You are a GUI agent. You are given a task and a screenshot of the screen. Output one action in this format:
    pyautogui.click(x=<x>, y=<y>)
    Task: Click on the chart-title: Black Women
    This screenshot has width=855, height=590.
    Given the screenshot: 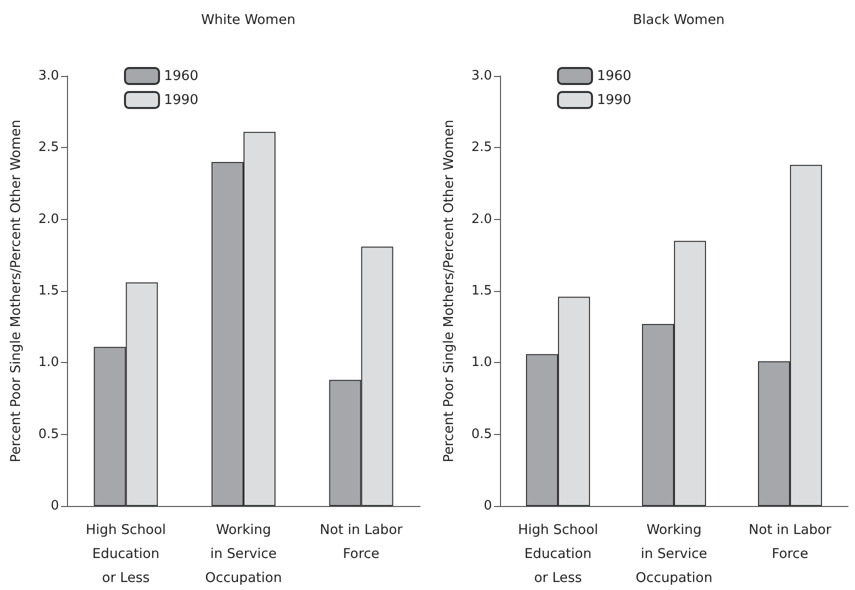 What is the action you would take?
    pyautogui.click(x=678, y=20)
    